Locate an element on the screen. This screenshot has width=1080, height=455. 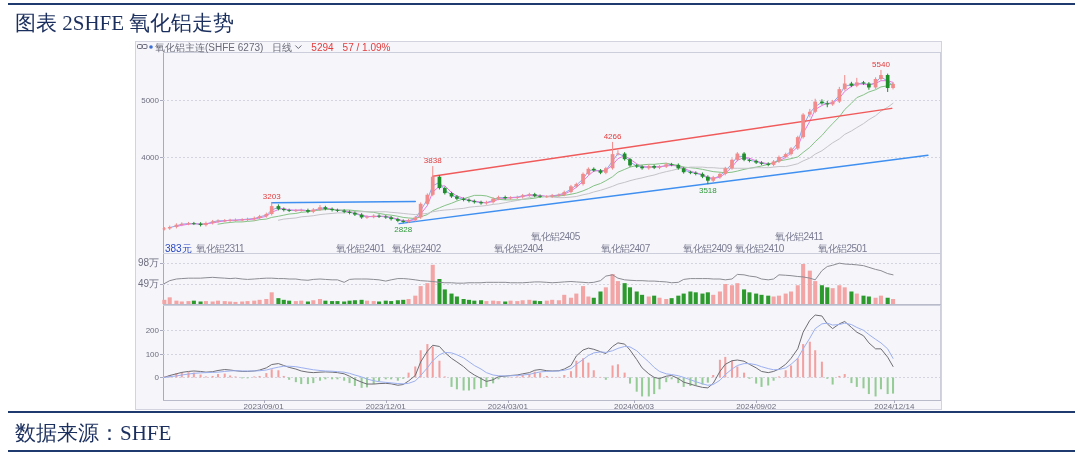
annotation: 2828 is located at coordinates (403, 229).